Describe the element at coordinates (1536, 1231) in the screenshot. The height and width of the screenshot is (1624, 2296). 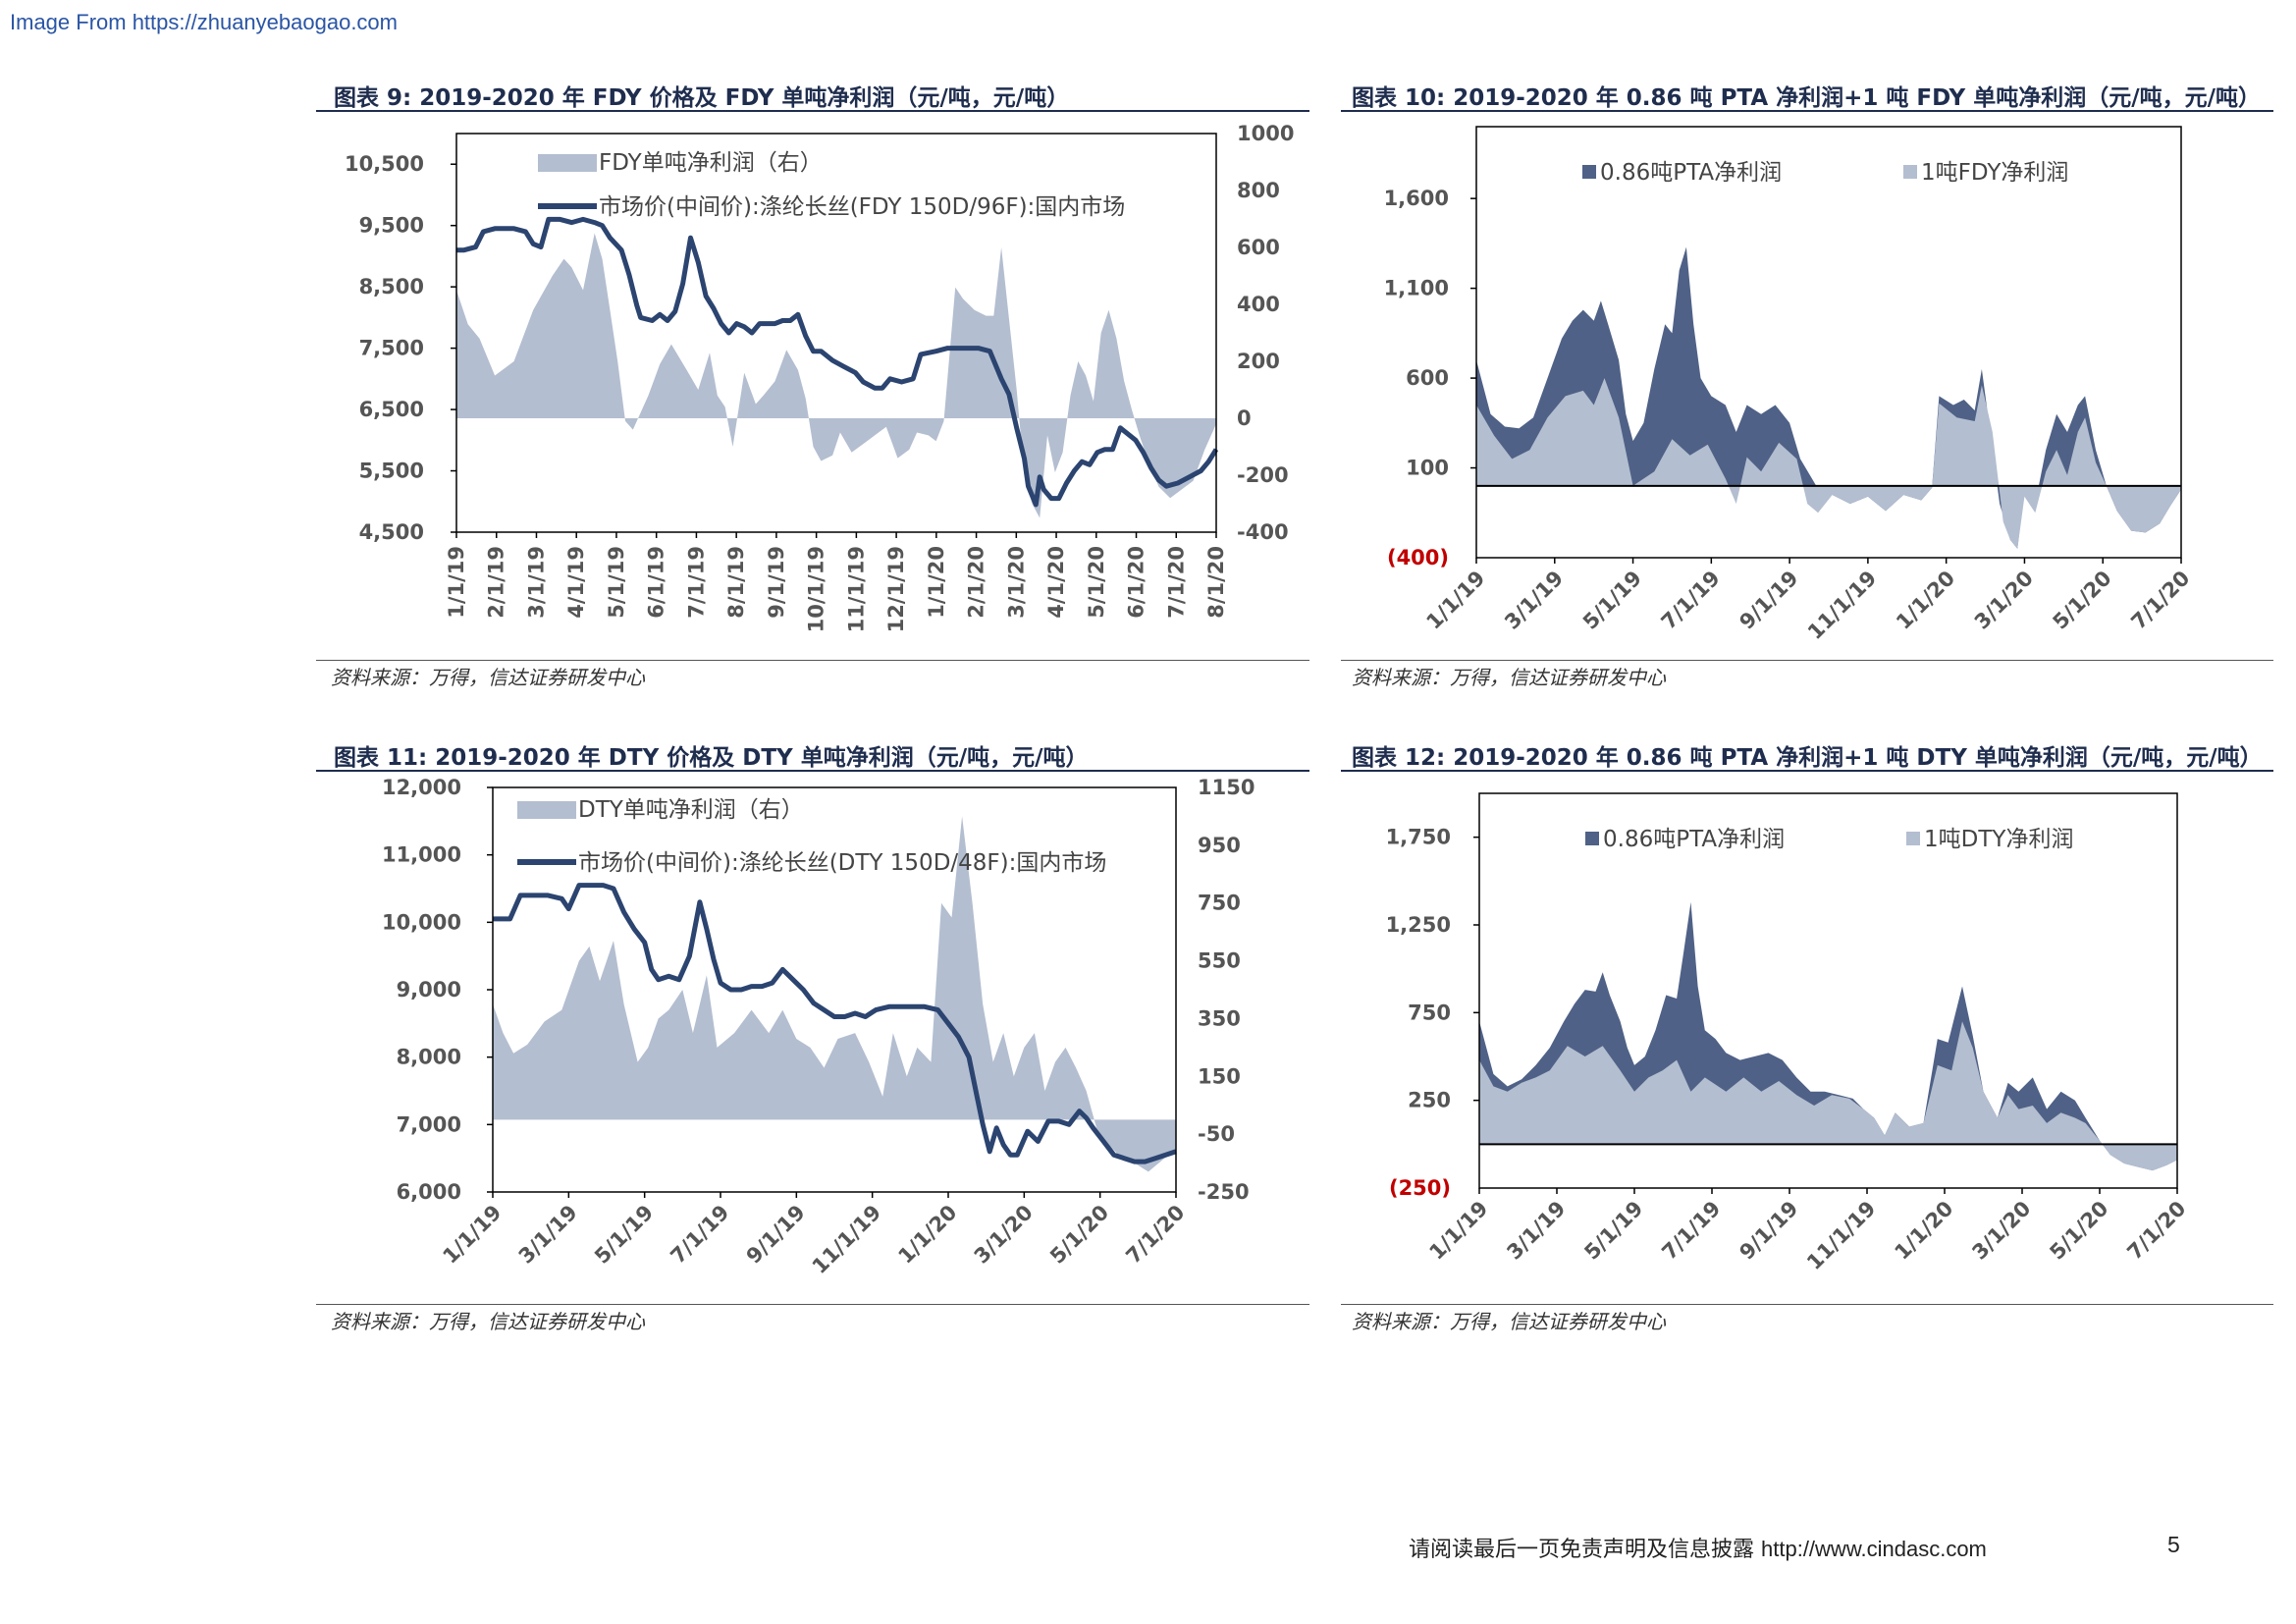
I see `fig12-x-tick-label: 3/1/19` at that location.